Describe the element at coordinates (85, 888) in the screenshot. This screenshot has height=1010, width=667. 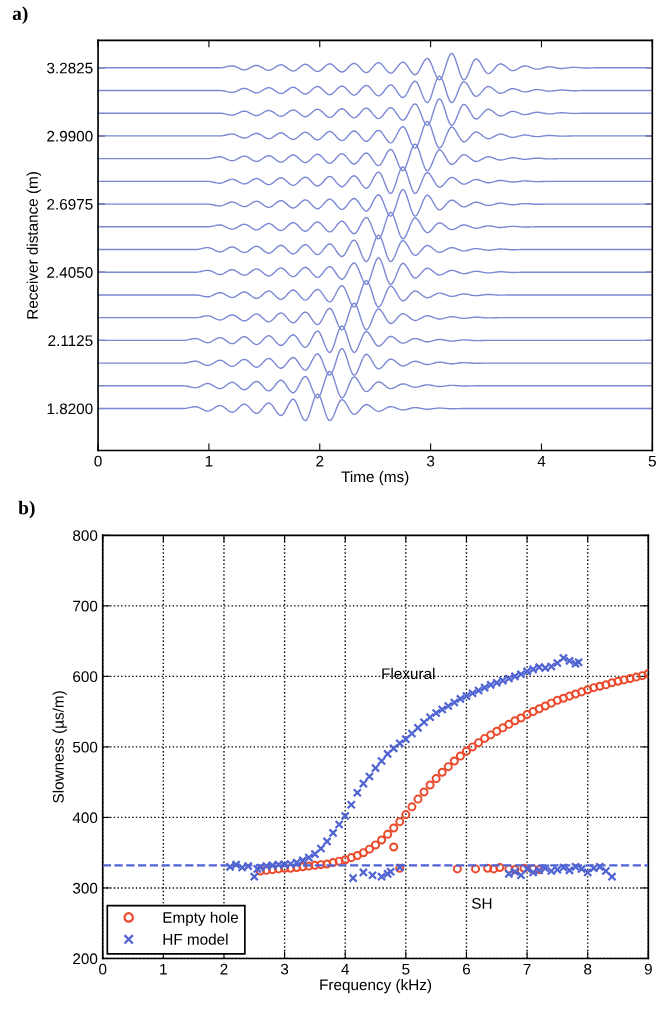
I see `y-tick-label: 300` at that location.